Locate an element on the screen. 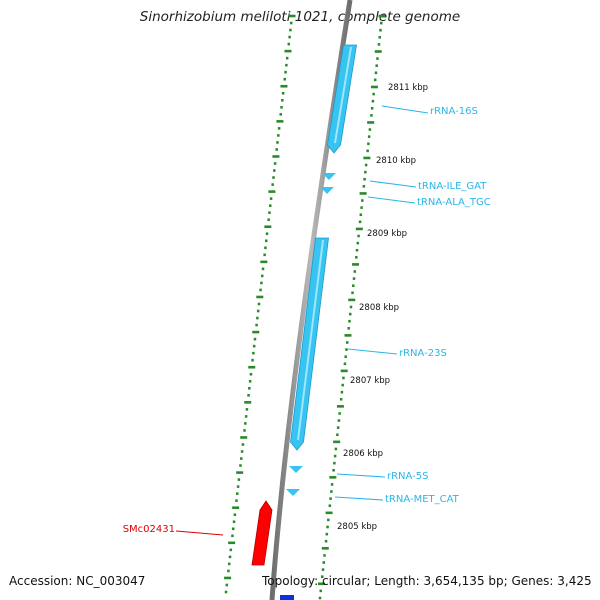  kbp-label: 2806 kbp is located at coordinates (363, 454).